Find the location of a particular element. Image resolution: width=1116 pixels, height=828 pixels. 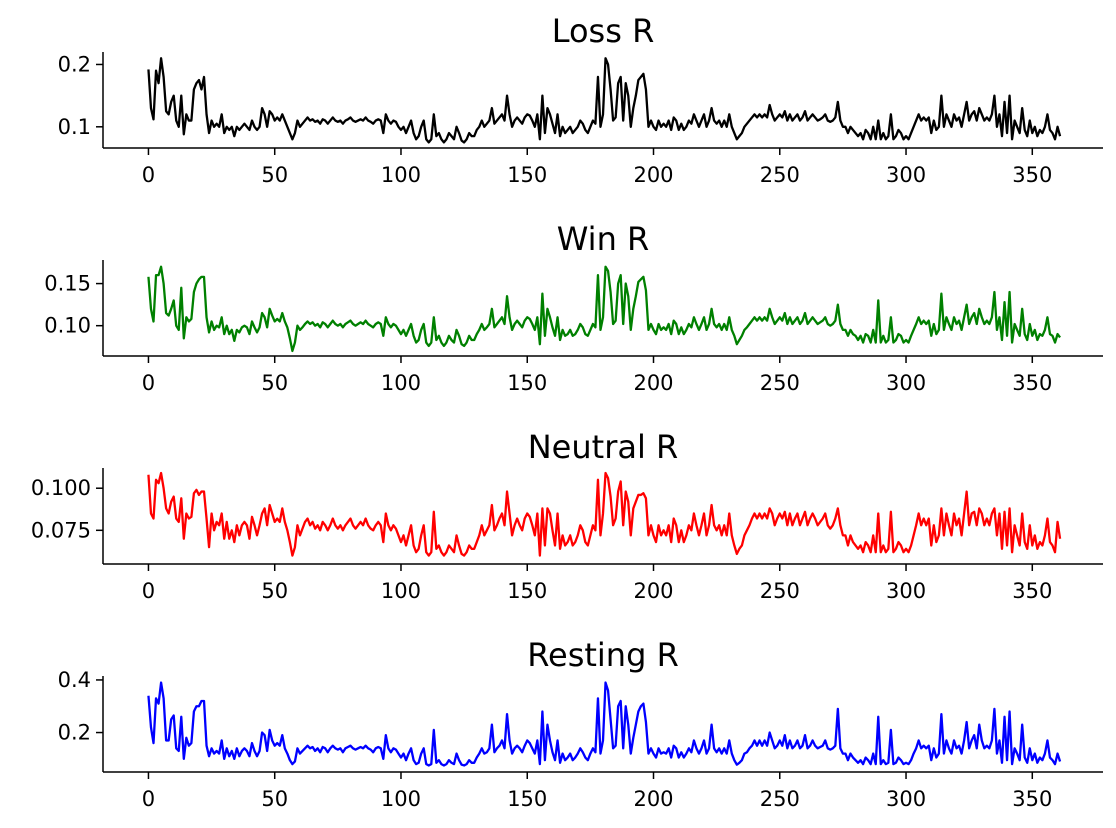

y-tick-label: 0.100 is located at coordinates (61, 488).